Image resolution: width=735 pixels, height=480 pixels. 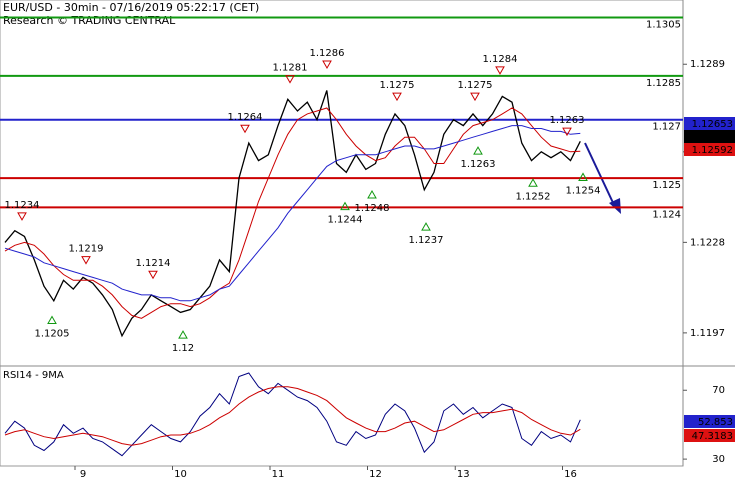 What do you see at coordinates (718, 390) in the screenshot?
I see `y-tick-label: 70` at bounding box center [718, 390].